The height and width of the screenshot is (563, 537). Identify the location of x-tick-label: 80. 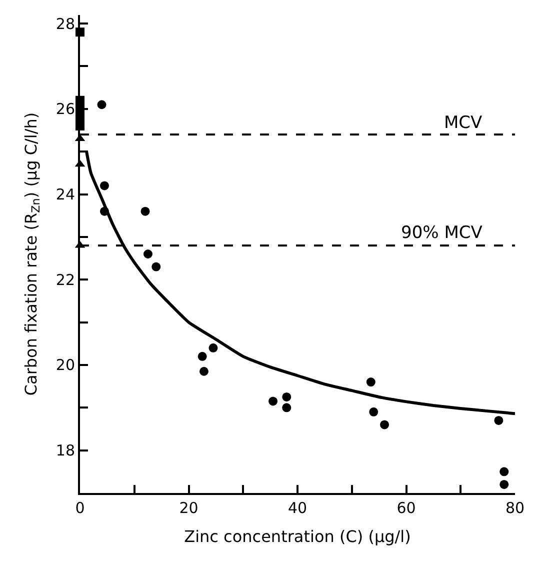
(515, 508).